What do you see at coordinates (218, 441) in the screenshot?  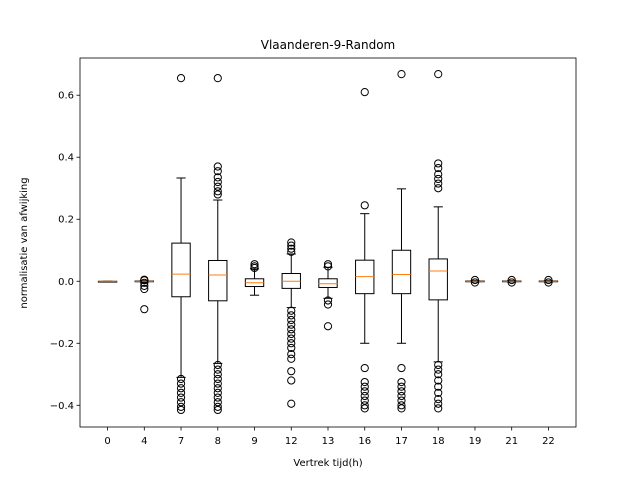 I see `x-tick-label: 8` at bounding box center [218, 441].